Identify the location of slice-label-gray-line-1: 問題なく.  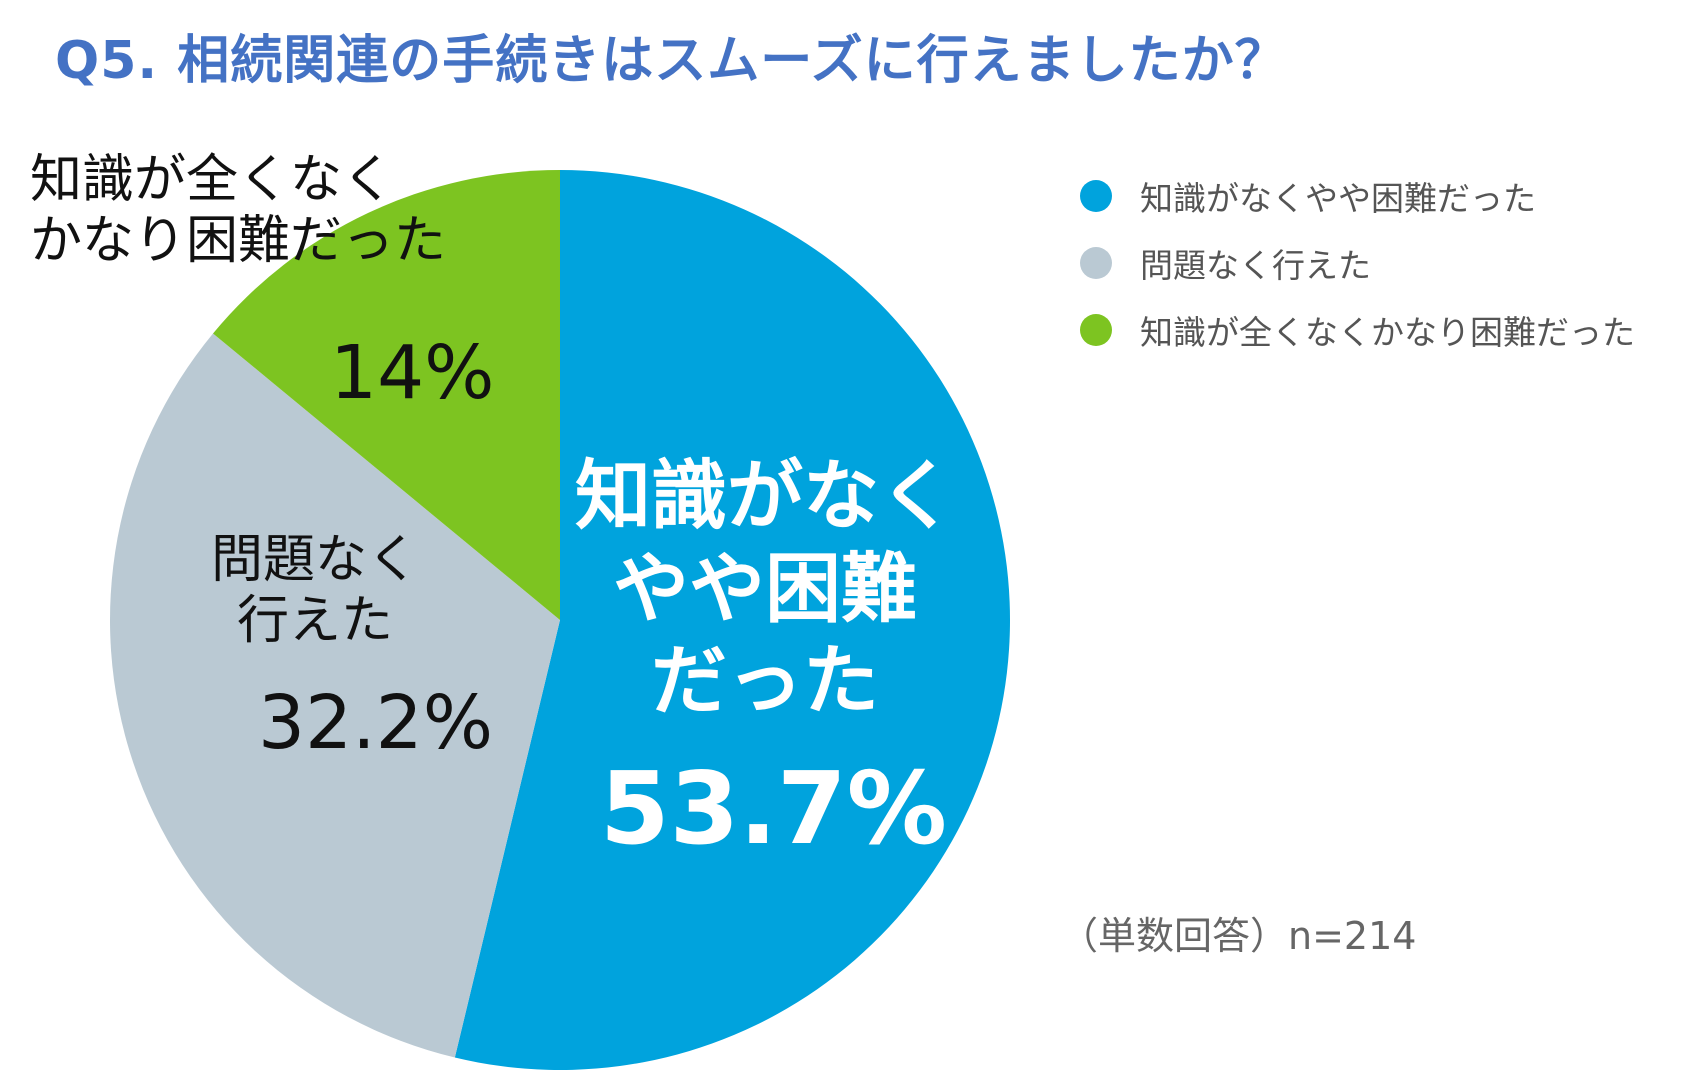
(314, 560).